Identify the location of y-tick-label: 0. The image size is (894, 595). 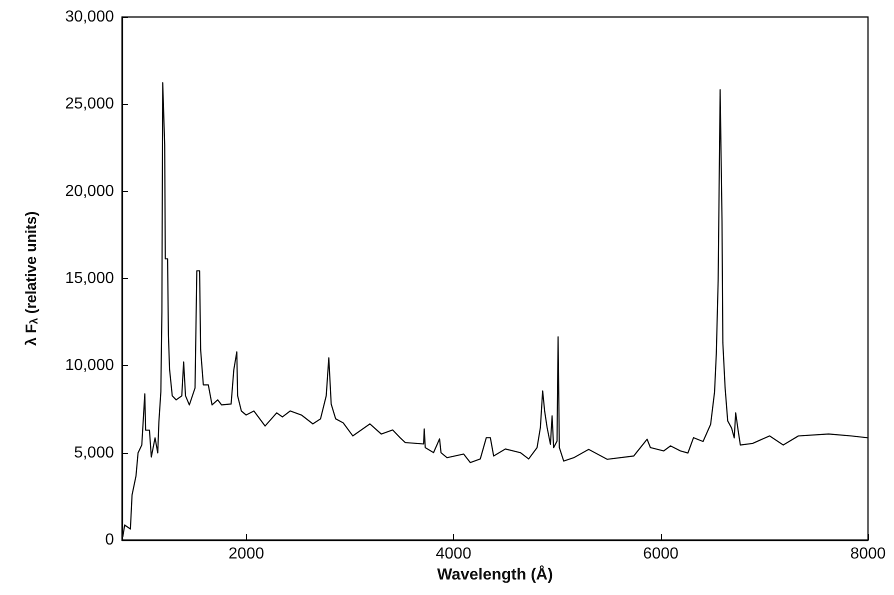
(109, 540).